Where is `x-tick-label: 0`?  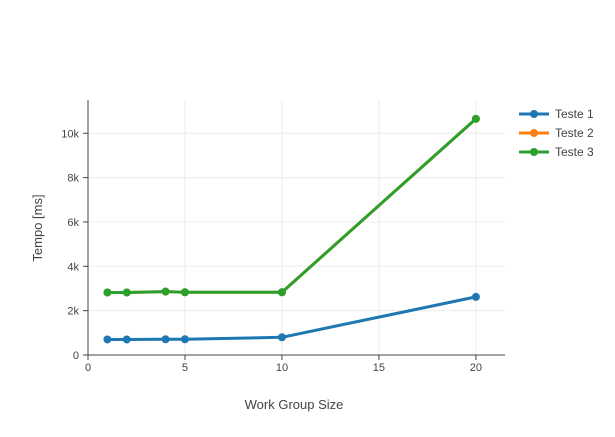 x-tick-label: 0 is located at coordinates (88, 368).